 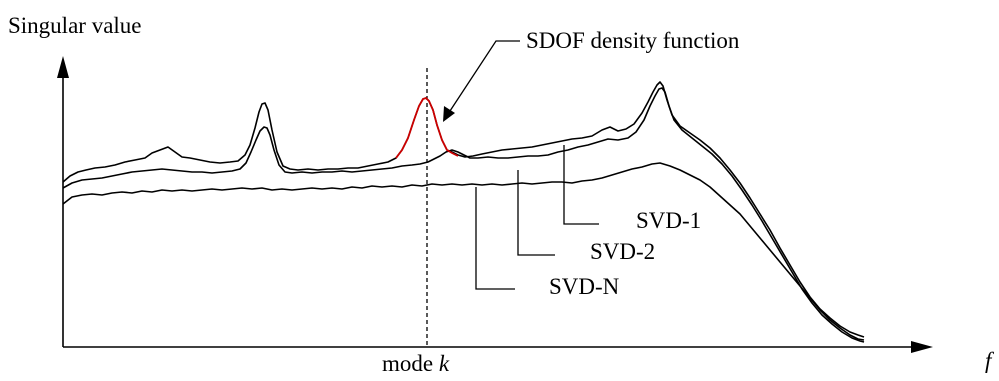 I want to click on x-axis, so click(x=498, y=347).